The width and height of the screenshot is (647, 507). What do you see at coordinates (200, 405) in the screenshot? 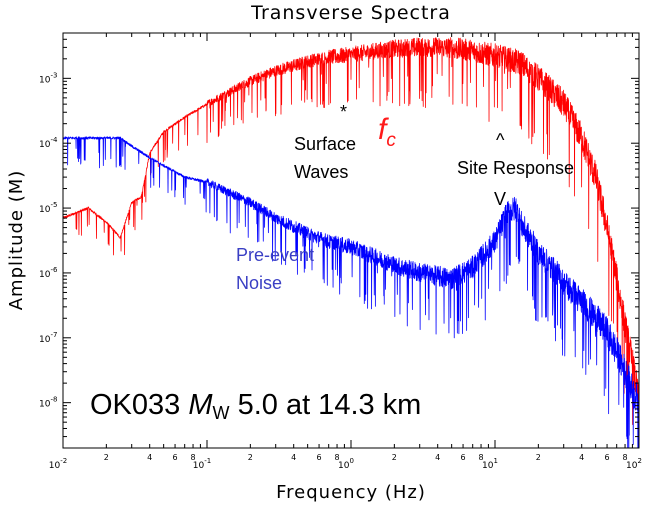
I see `station-m: M` at bounding box center [200, 405].